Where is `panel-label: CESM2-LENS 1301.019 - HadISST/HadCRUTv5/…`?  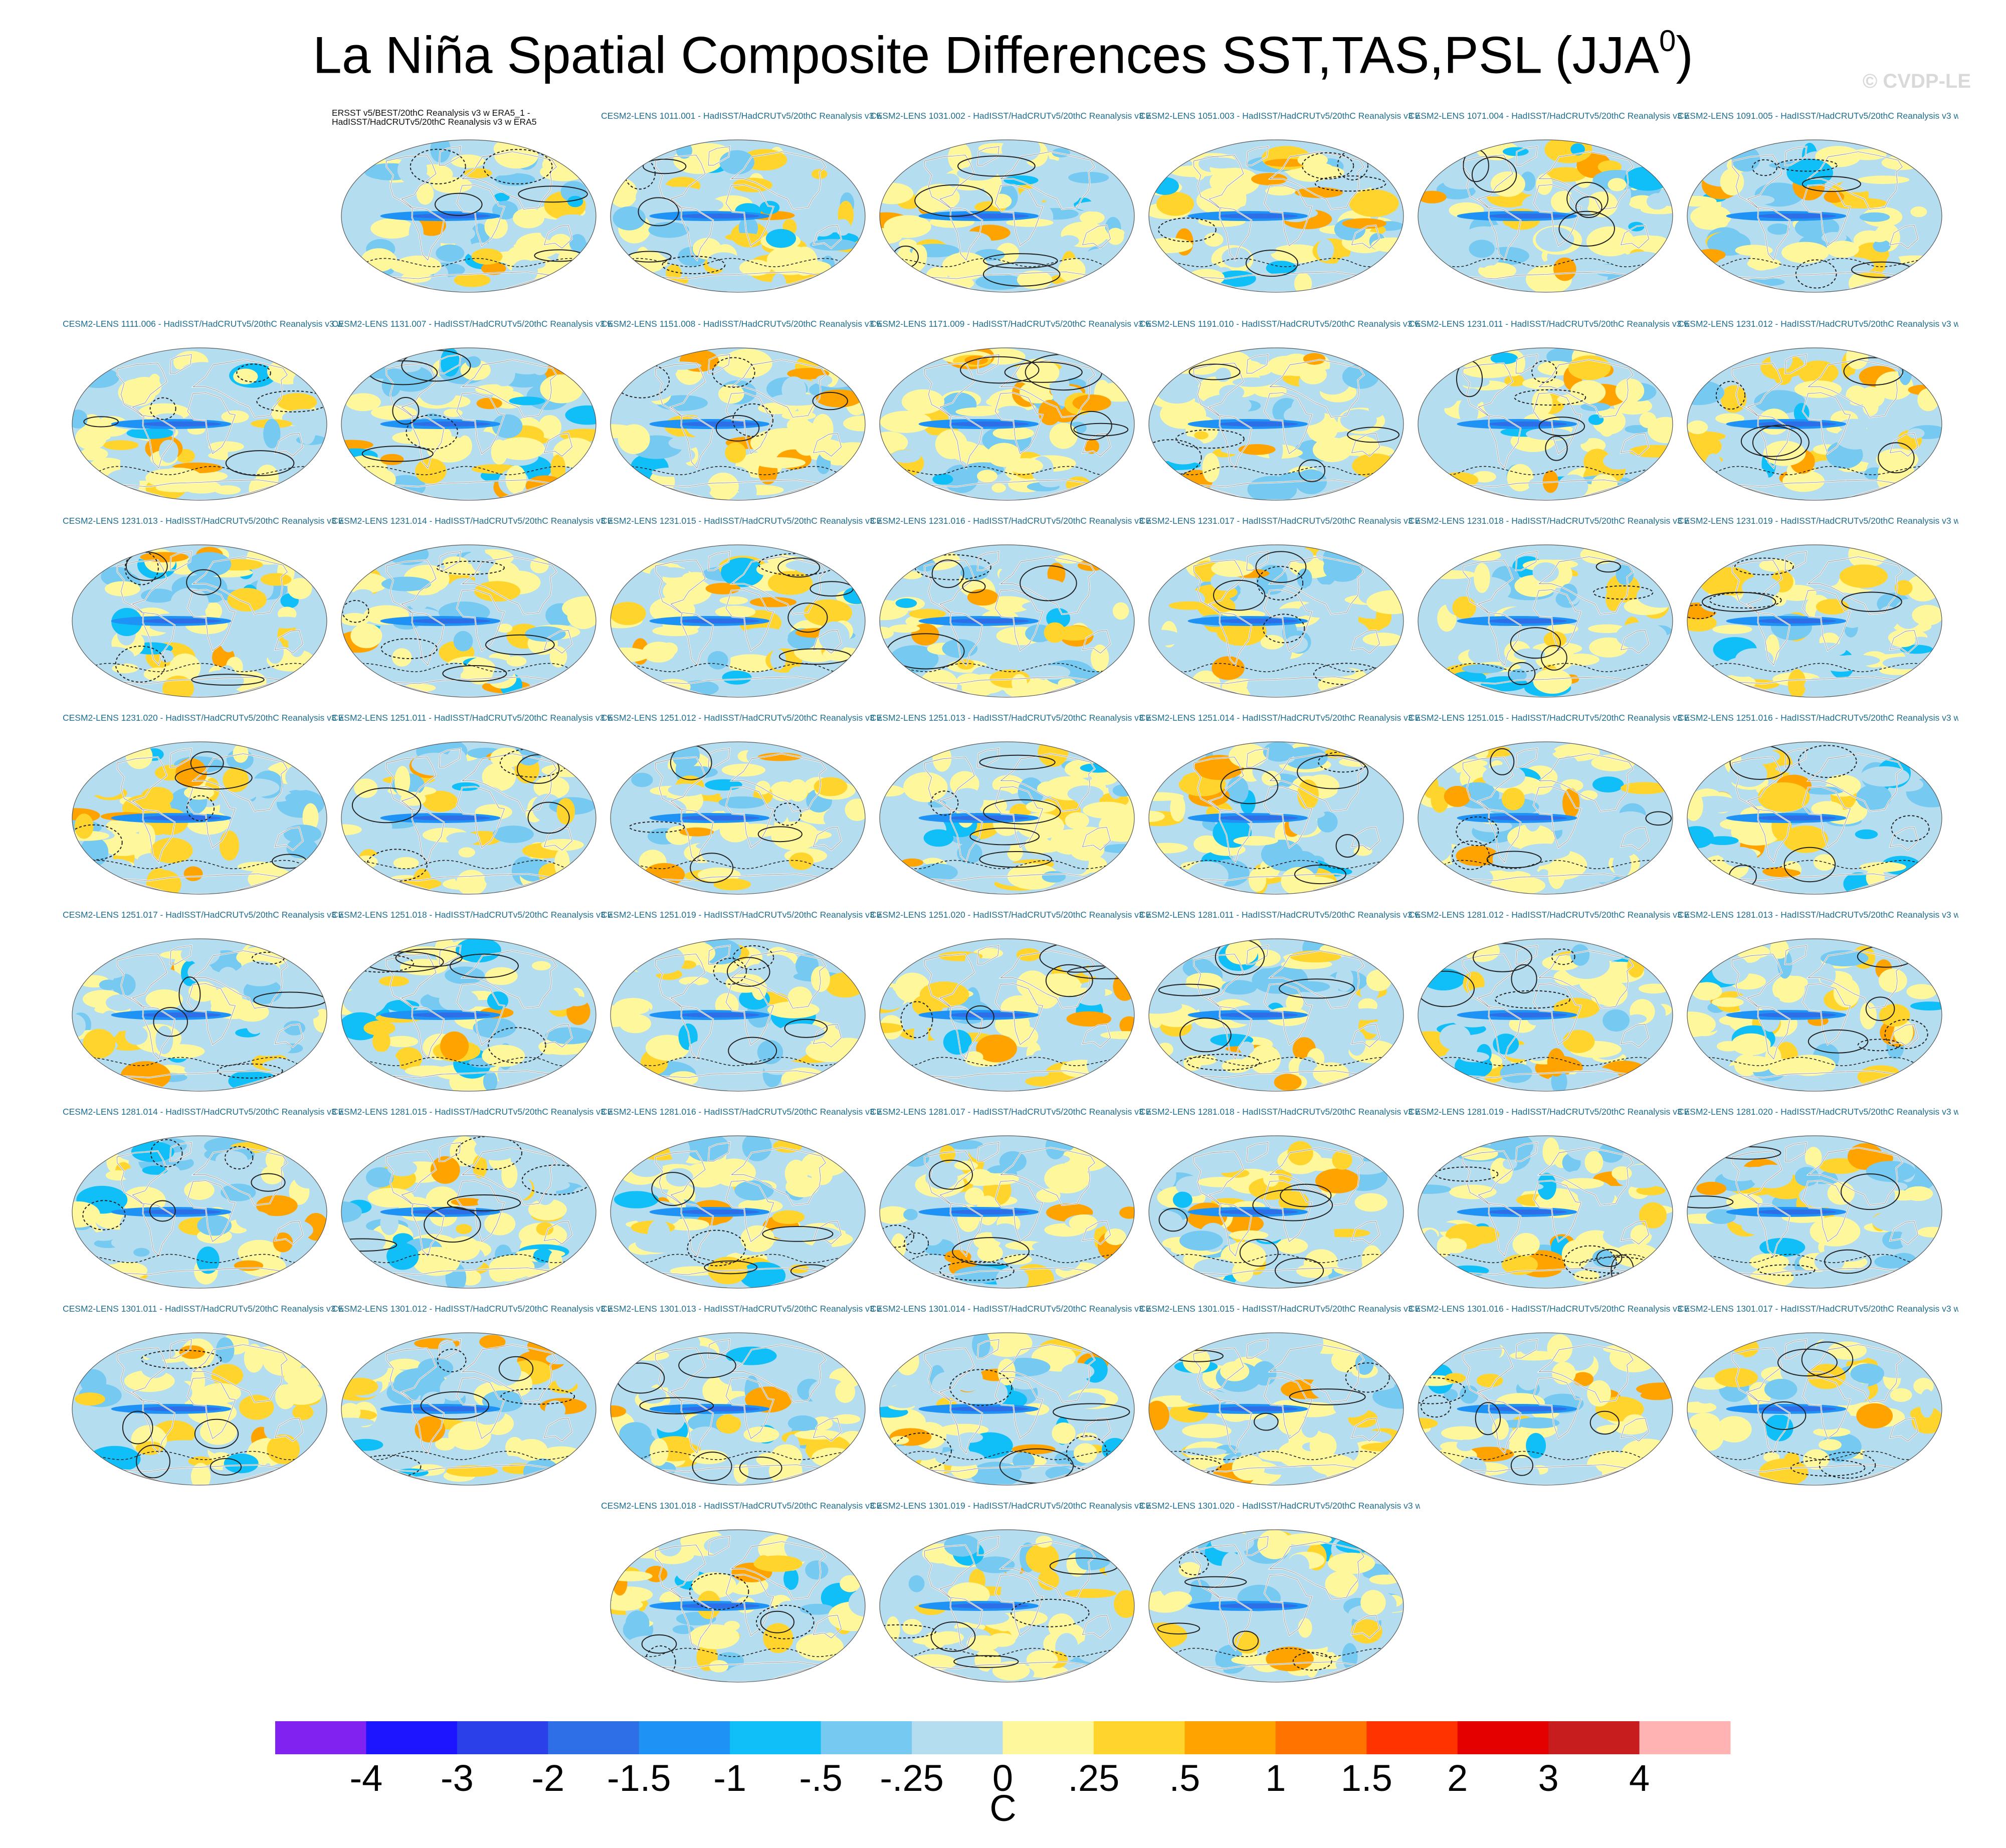
panel-label: CESM2-LENS 1301.019 - HadISST/HadCRUTv5/… is located at coordinates (1010, 1506).